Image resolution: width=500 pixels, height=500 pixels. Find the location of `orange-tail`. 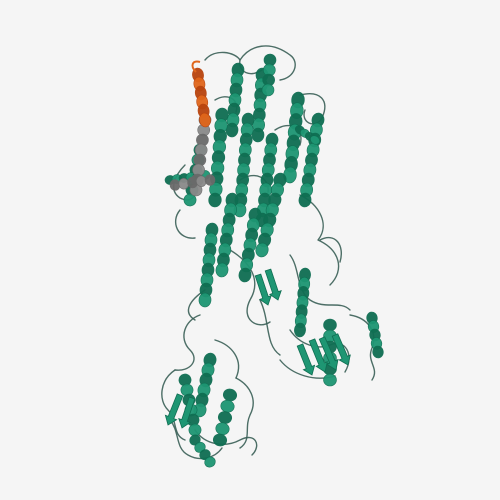

orange-tail is located at coordinates (196, 66).